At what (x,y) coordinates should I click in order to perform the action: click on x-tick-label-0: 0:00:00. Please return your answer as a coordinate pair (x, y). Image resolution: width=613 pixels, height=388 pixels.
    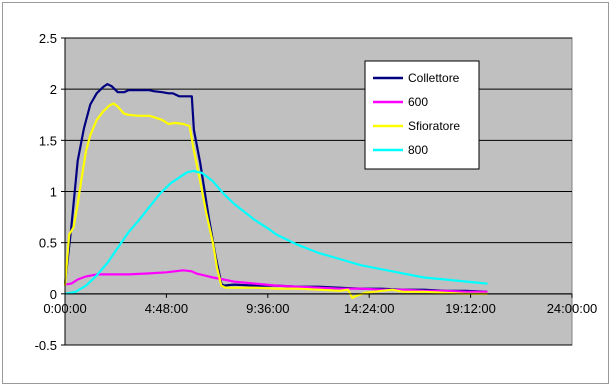
    Looking at the image, I should click on (64, 308).